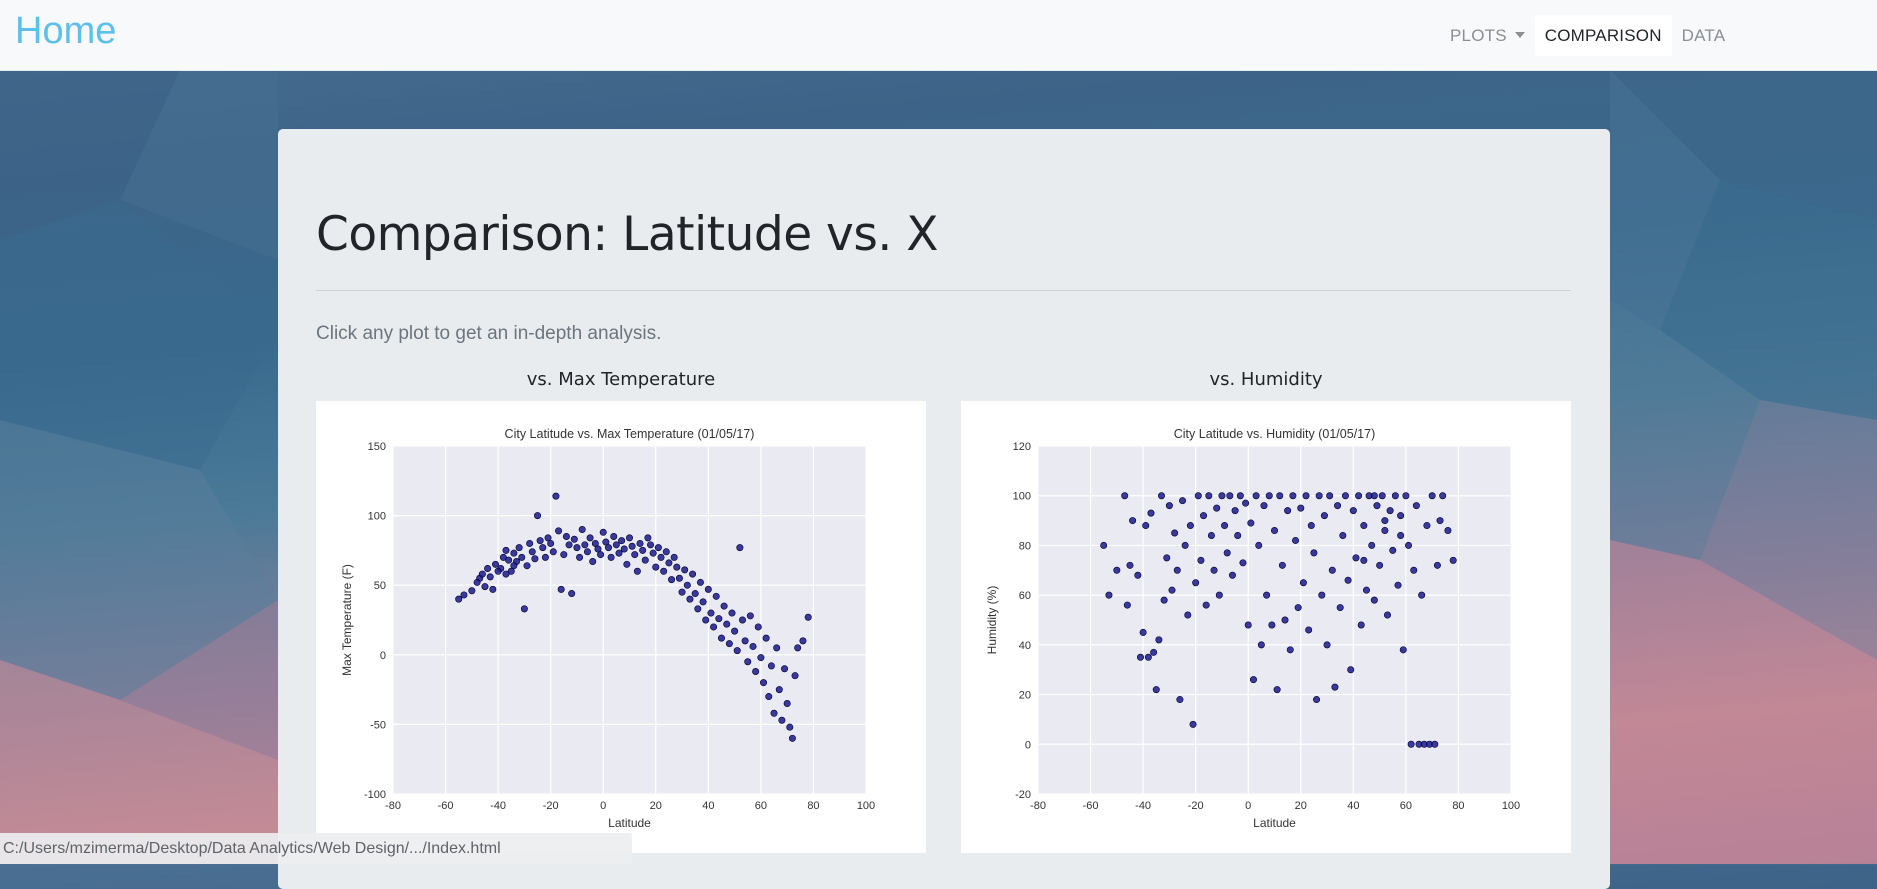  What do you see at coordinates (992, 620) in the screenshot?
I see `y-axis-label: Humidity (%)` at bounding box center [992, 620].